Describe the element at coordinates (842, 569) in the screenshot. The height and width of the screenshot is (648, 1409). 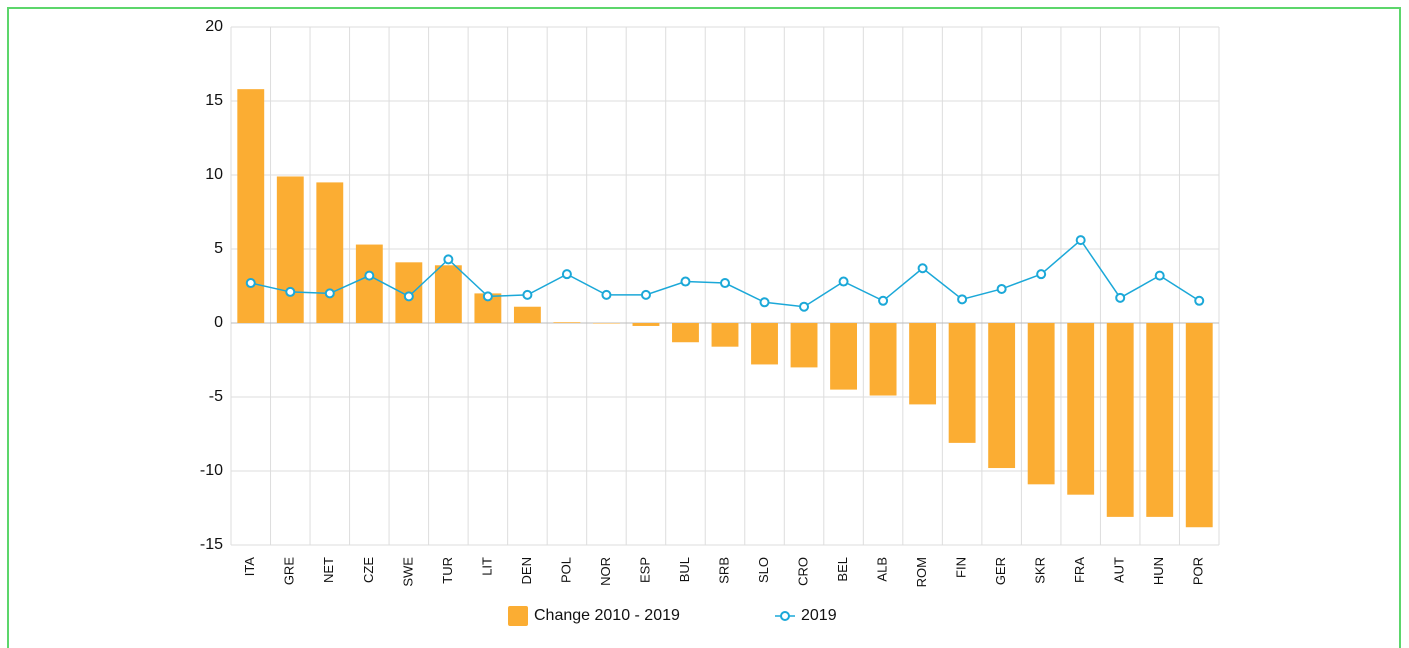
I see `x-tick-label: BEL` at that location.